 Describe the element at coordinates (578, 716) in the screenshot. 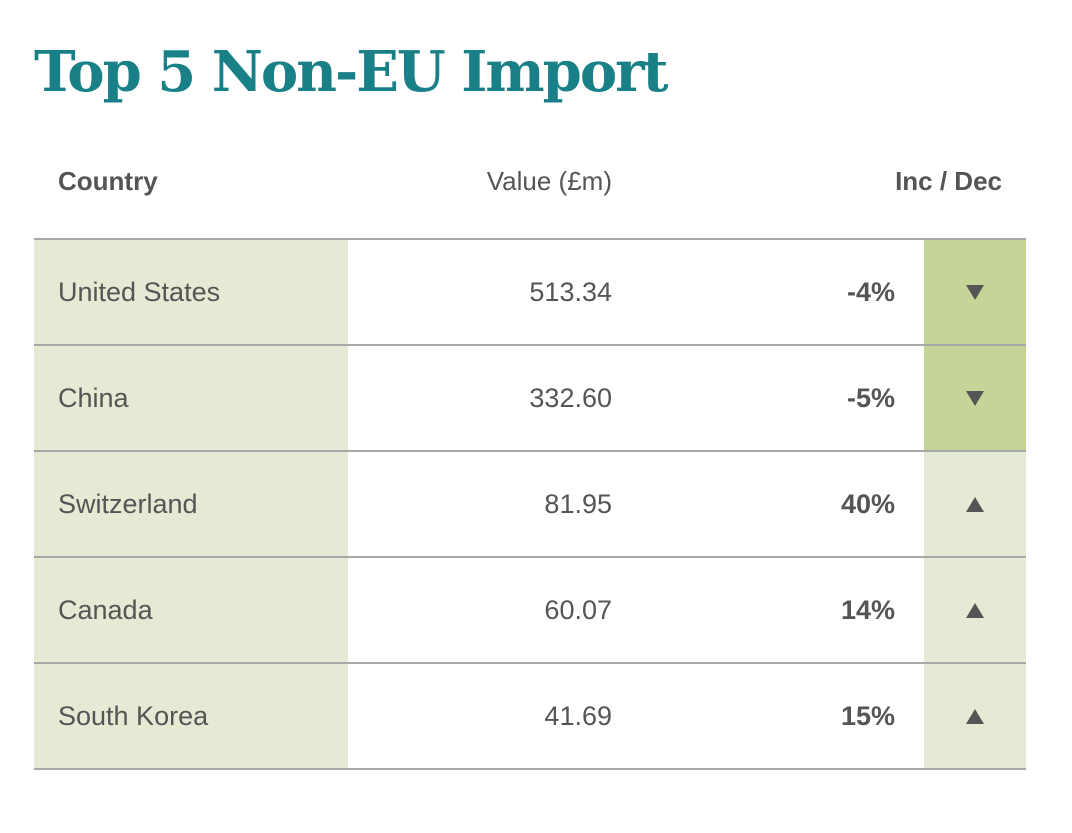

I see `value-cell: 41.69` at that location.